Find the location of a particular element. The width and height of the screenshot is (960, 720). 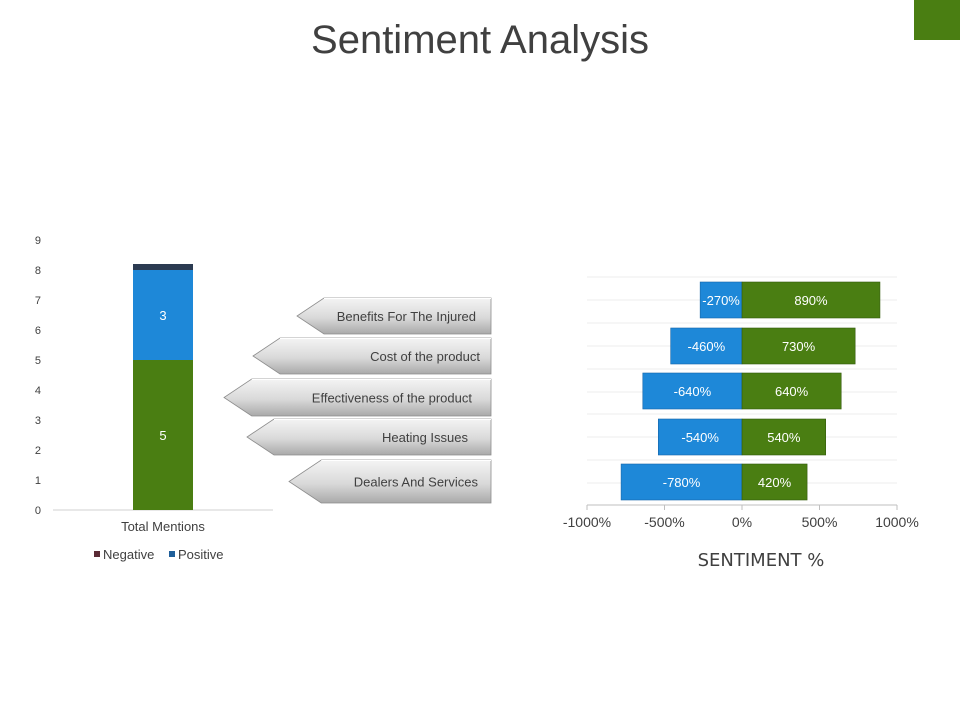

x-axis-title: SENTIMENT % is located at coordinates (761, 560).